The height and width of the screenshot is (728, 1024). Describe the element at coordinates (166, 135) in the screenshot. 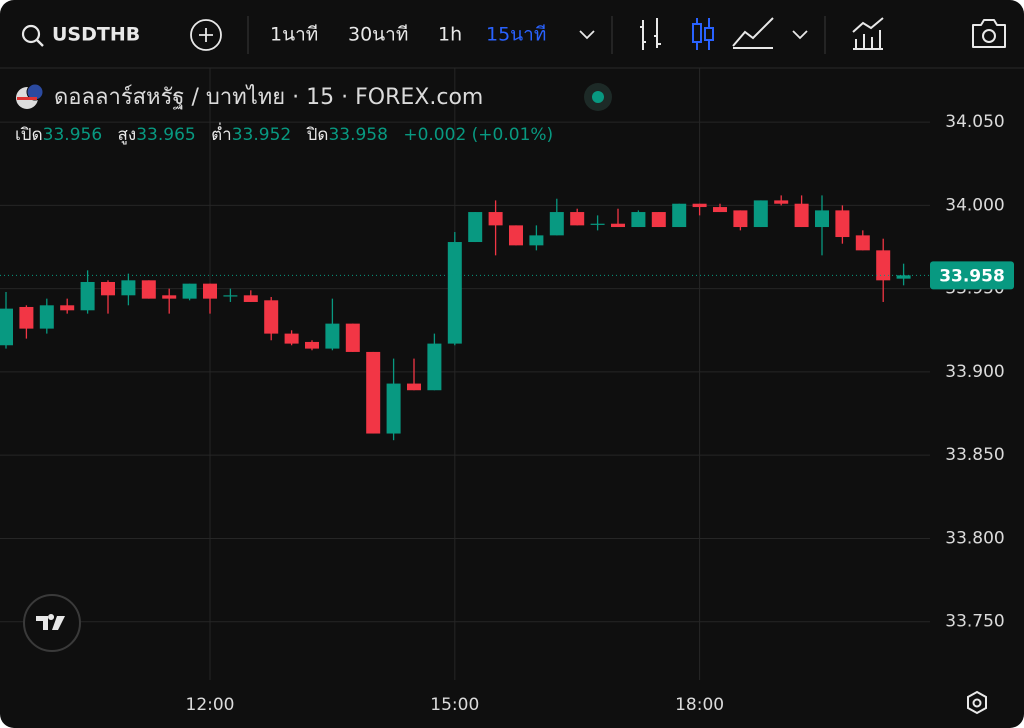

I see `ohlc-value: 33.965` at that location.